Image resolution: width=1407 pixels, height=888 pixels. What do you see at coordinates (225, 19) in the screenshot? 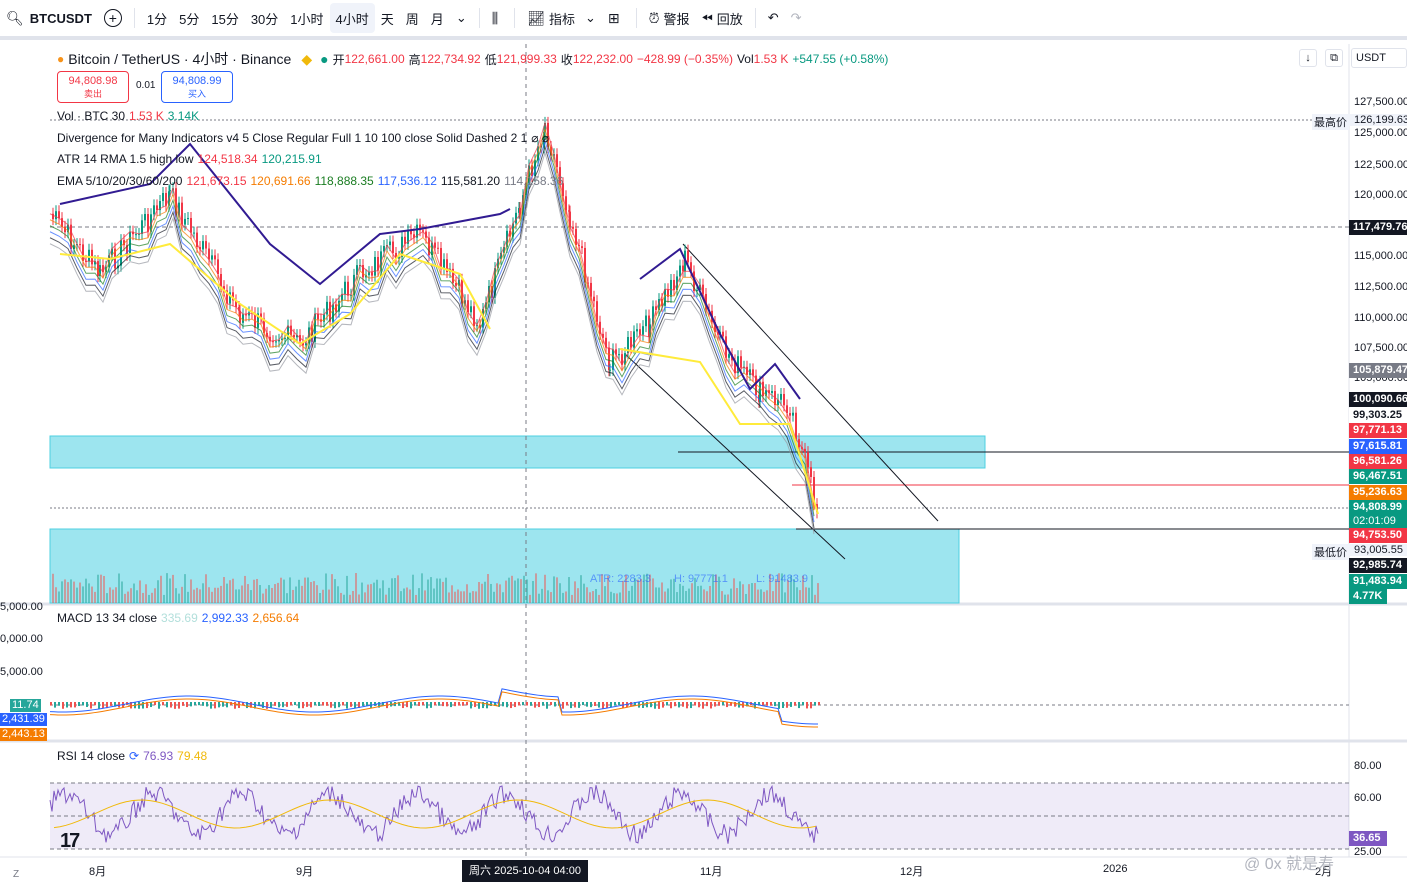
I see `interval-15m: 15分` at bounding box center [225, 19].